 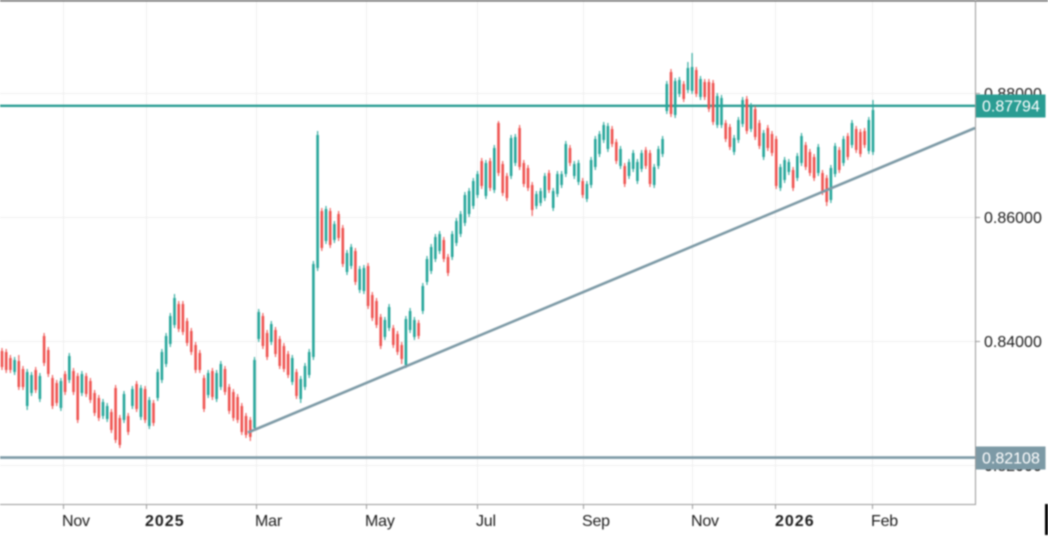 I want to click on svg-text: Sep, so click(x=596, y=521).